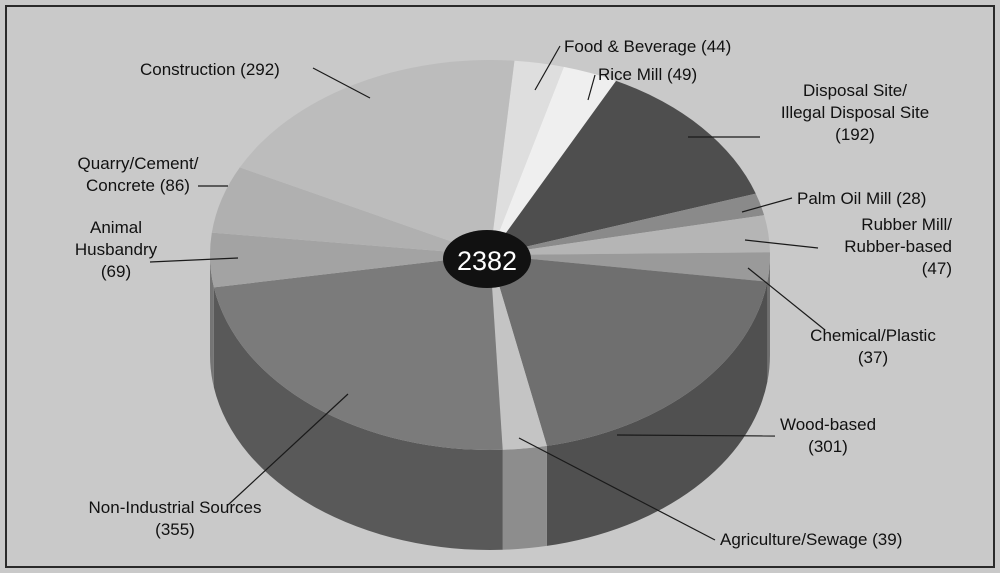 The height and width of the screenshot is (573, 1000). What do you see at coordinates (175, 507) in the screenshot?
I see `slice-label-line: Non-Industrial Sources` at bounding box center [175, 507].